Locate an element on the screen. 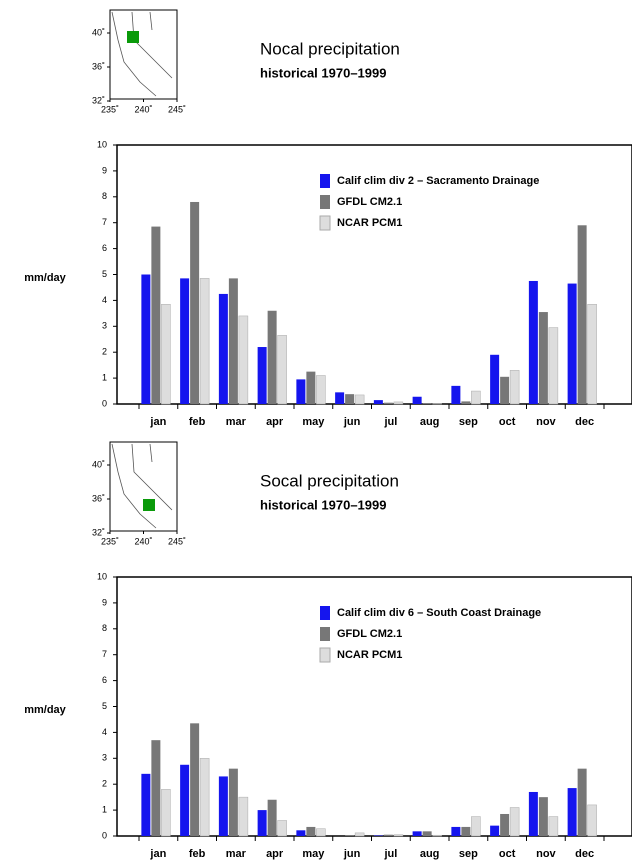 This screenshot has width=632, height=865. map-tick-label: 235˚ is located at coordinates (110, 109).